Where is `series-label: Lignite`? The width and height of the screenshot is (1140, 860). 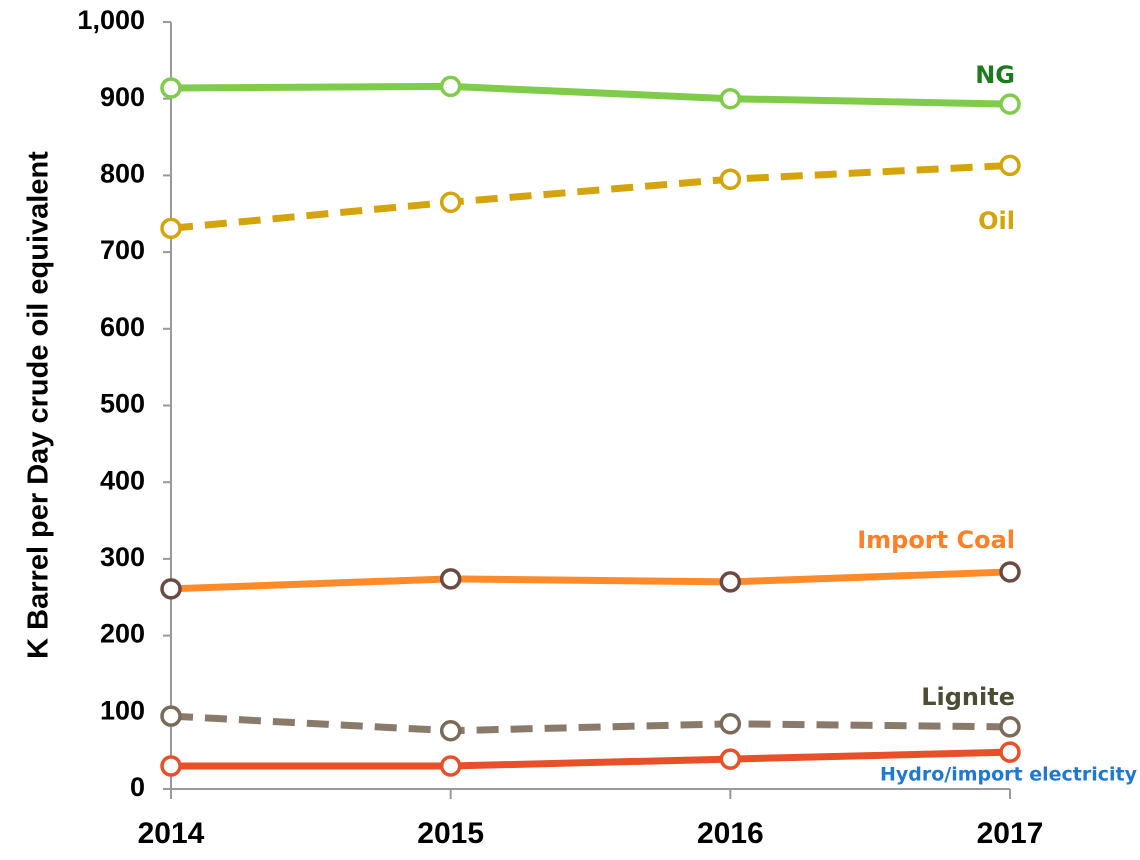
series-label: Lignite is located at coordinates (968, 697).